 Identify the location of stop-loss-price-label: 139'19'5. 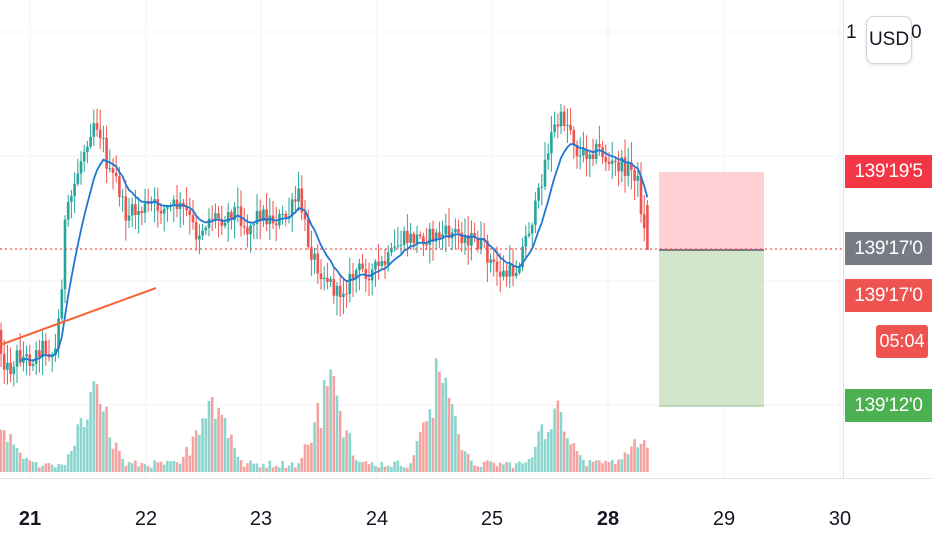
(888, 171).